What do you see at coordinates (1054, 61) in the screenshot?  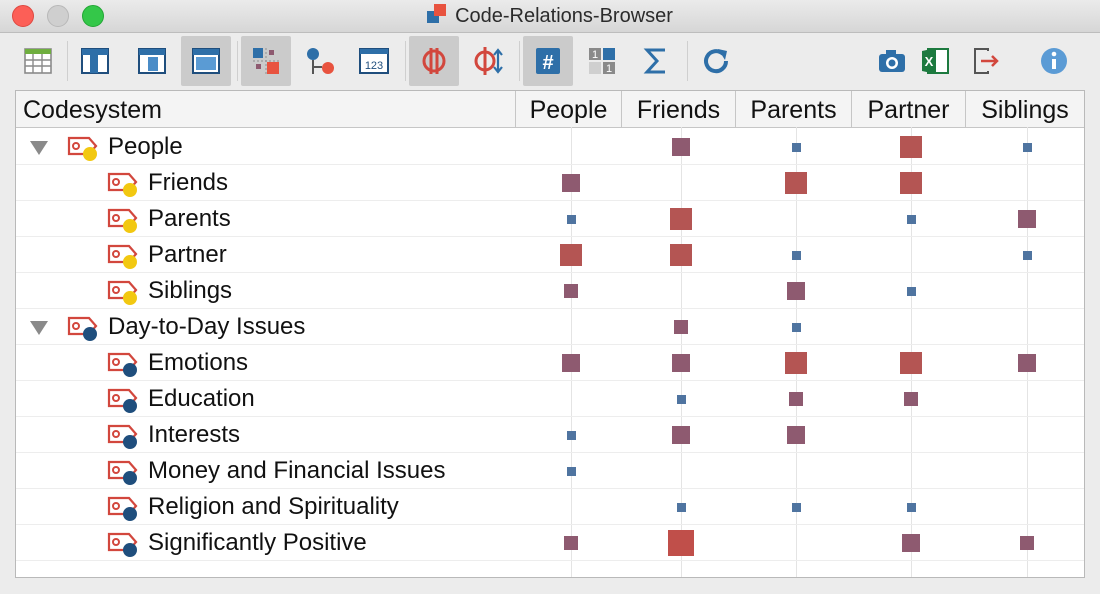 I see `info-button` at bounding box center [1054, 61].